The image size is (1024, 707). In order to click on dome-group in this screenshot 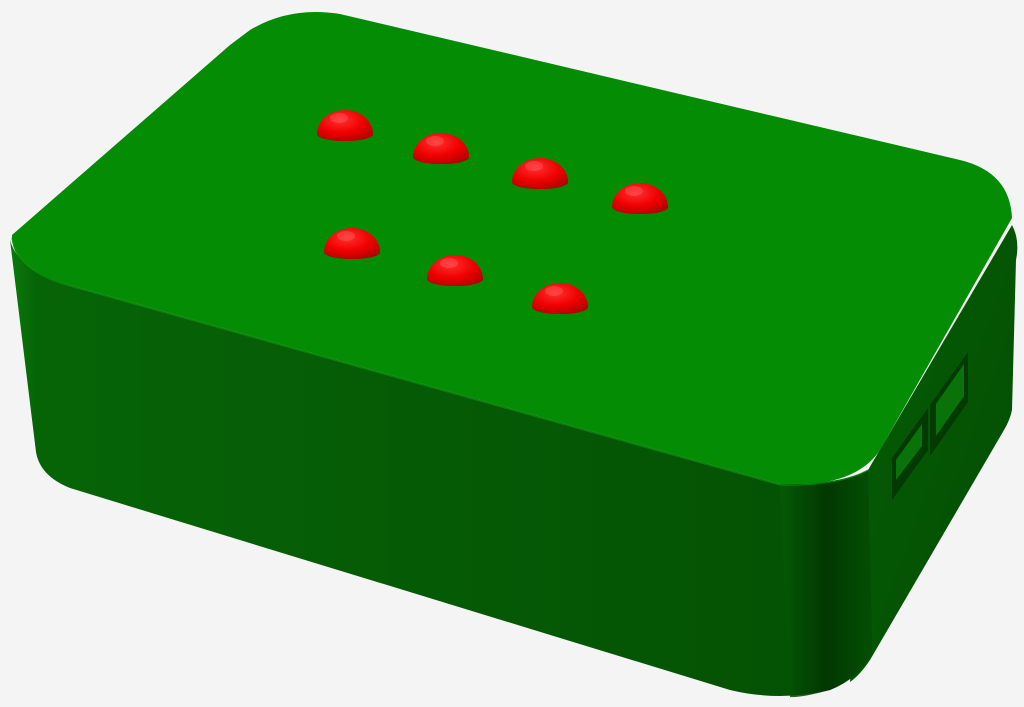, I will do `click(492, 212)`.